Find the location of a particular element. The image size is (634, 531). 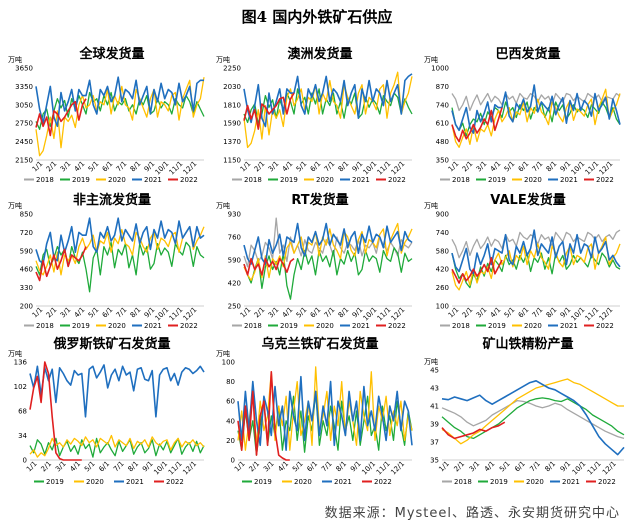

series-line-2020 is located at coordinates (117, 446).